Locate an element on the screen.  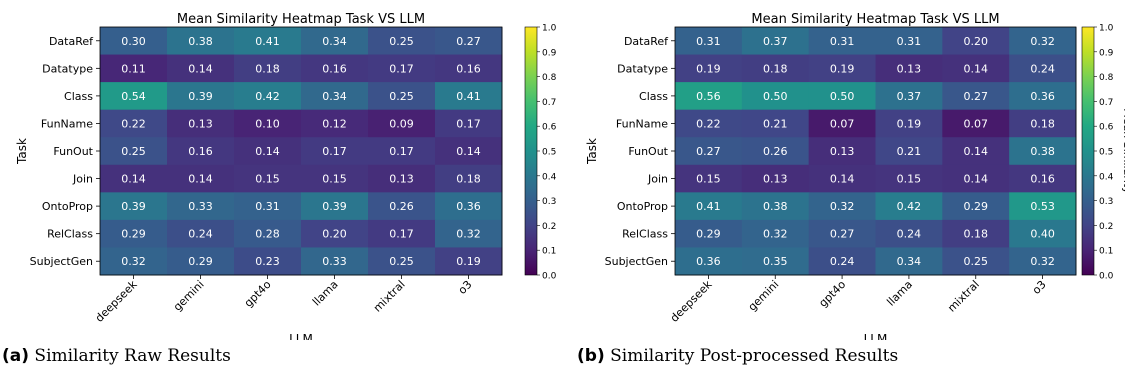
cell-value-label: 0.50 is located at coordinates (842, 96).